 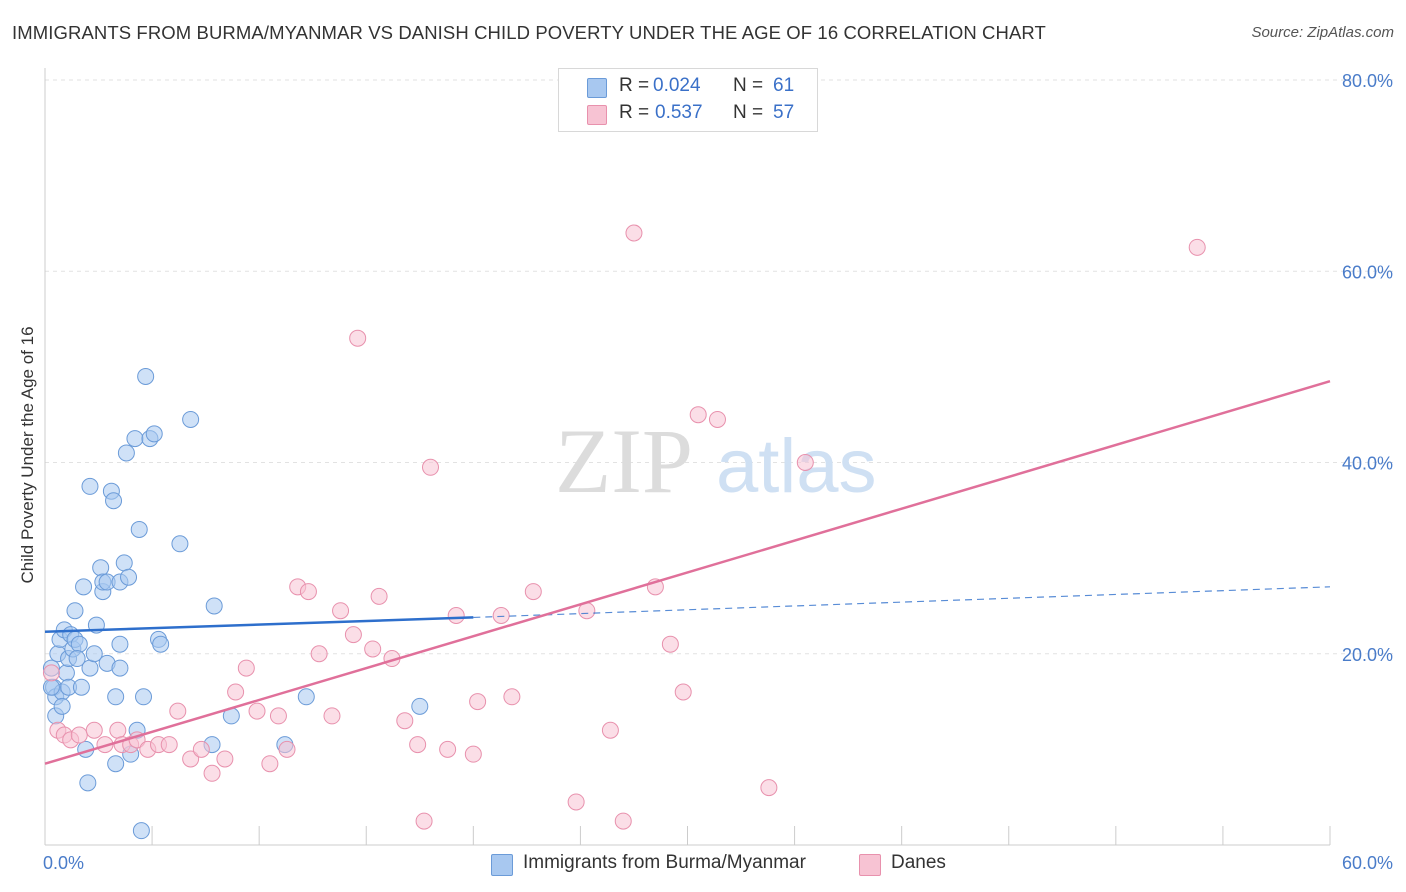 I want to click on legend-swatch-danes, so click(x=597, y=115).